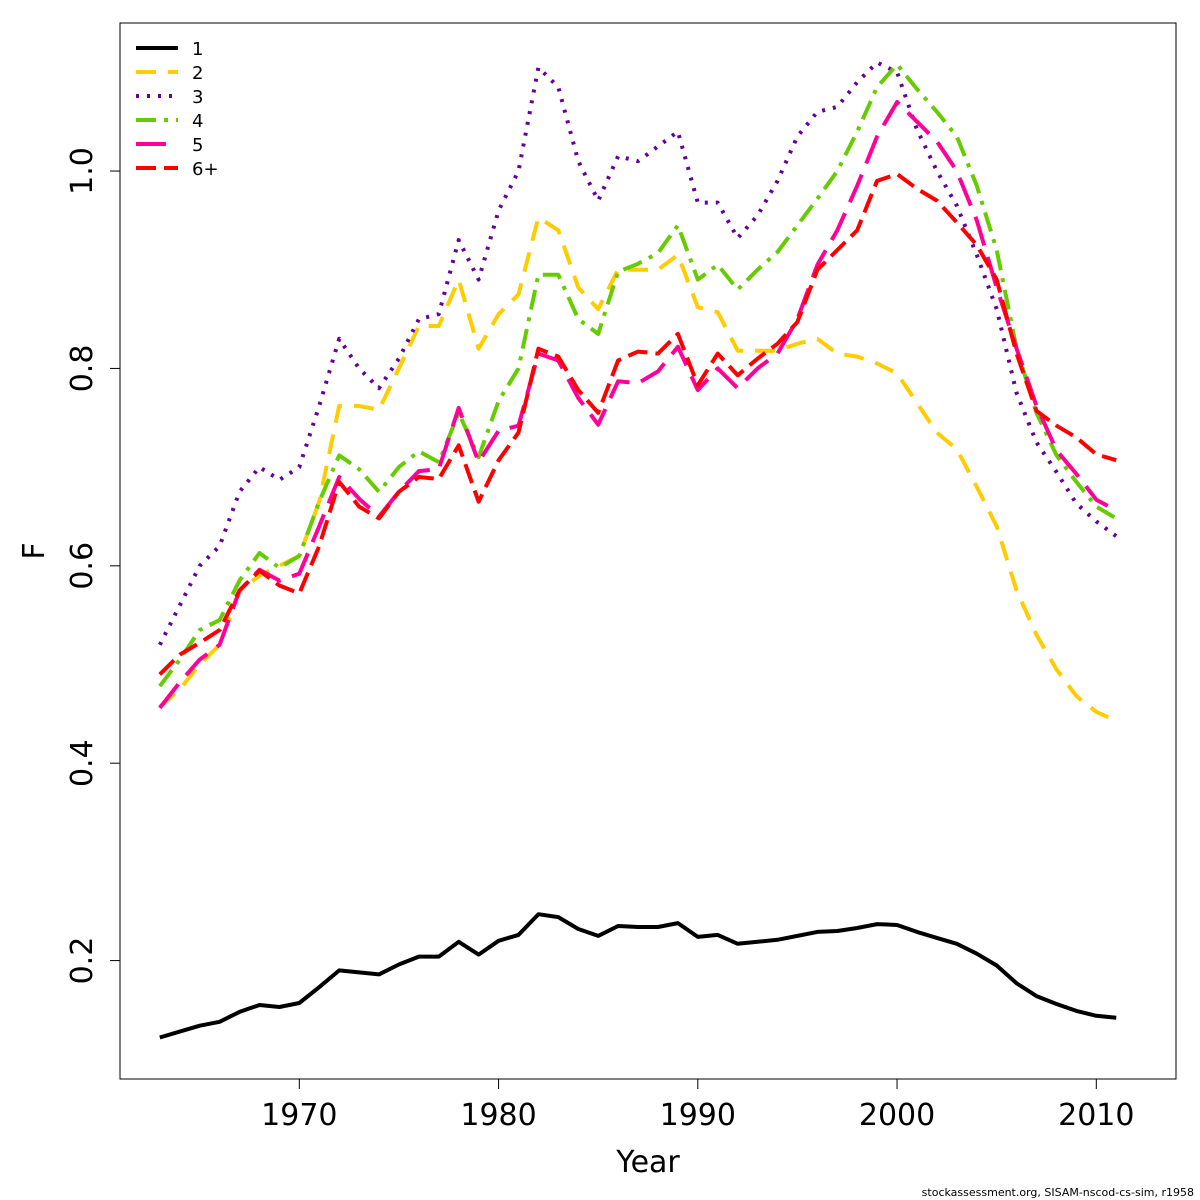 The width and height of the screenshot is (1200, 1200). Describe the element at coordinates (897, 1115) in the screenshot. I see `x-tick-label: 2000` at that location.